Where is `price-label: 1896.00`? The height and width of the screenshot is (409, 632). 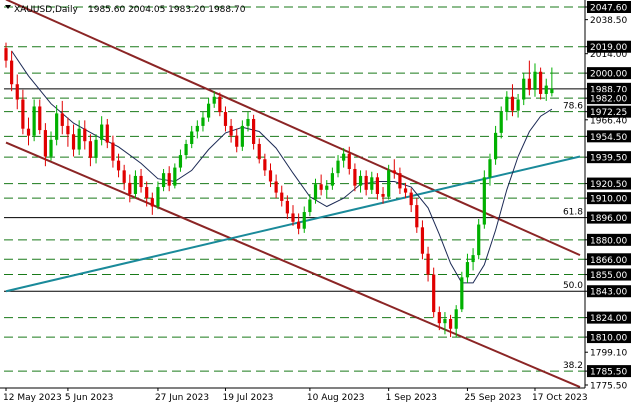 price-label: 1896.00 is located at coordinates (608, 219).